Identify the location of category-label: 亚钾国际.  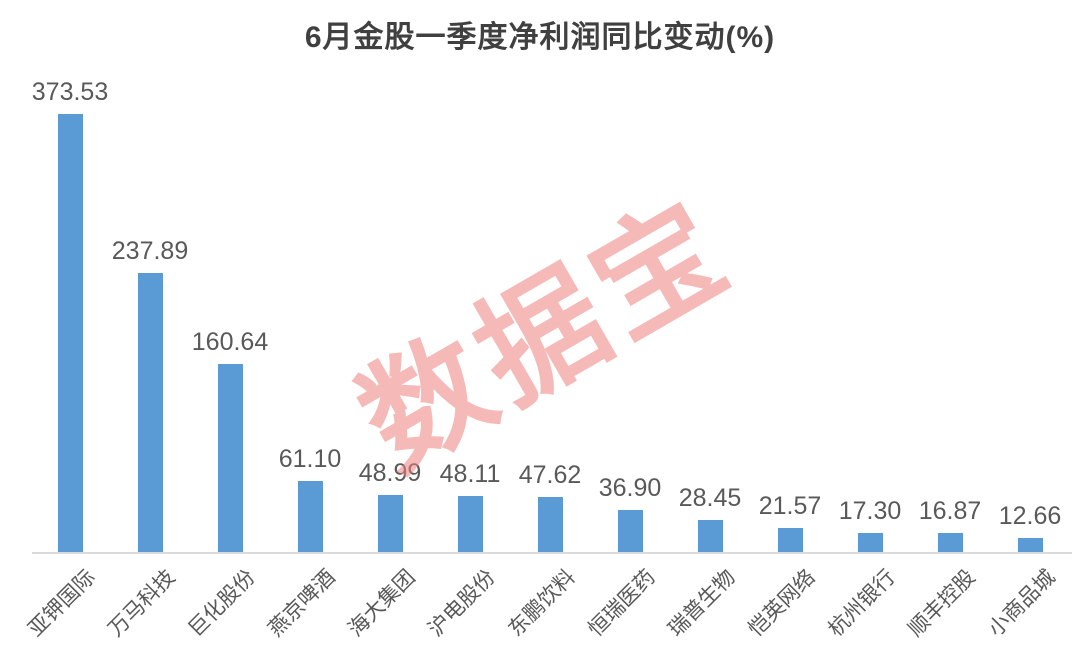
(62, 603).